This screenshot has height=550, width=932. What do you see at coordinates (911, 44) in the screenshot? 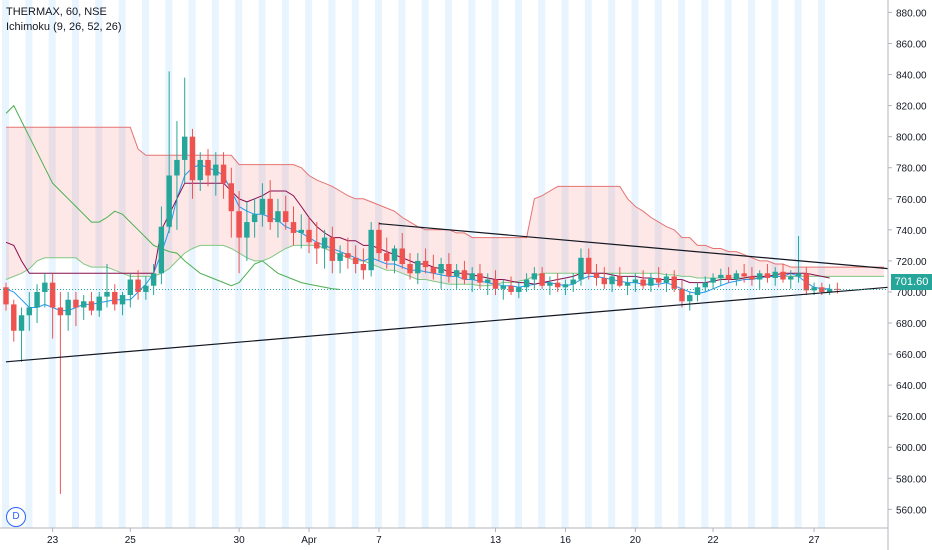
I see `price-axis-label: 860.00` at bounding box center [911, 44].